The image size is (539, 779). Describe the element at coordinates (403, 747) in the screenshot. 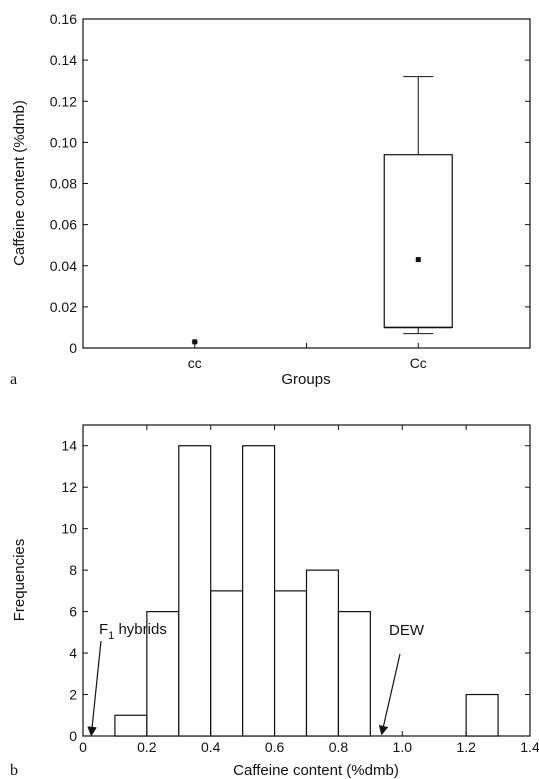

I see `panel-b-x-tick-label: 1.0` at that location.